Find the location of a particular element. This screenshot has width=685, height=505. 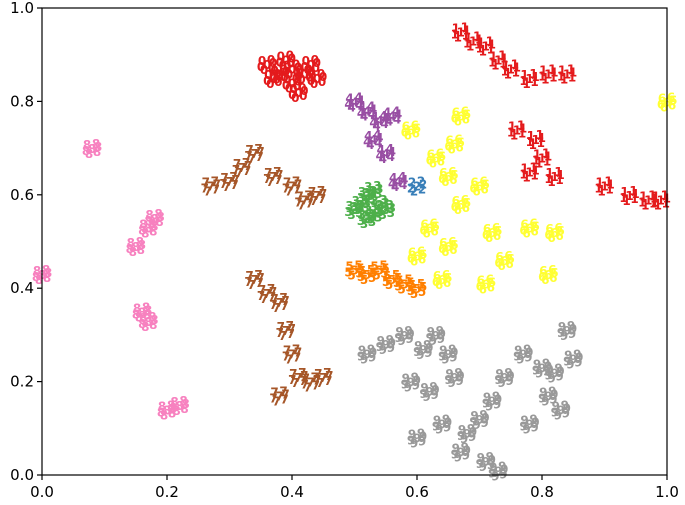

point-digit-3-2-2: 3 is located at coordinates (378, 218).